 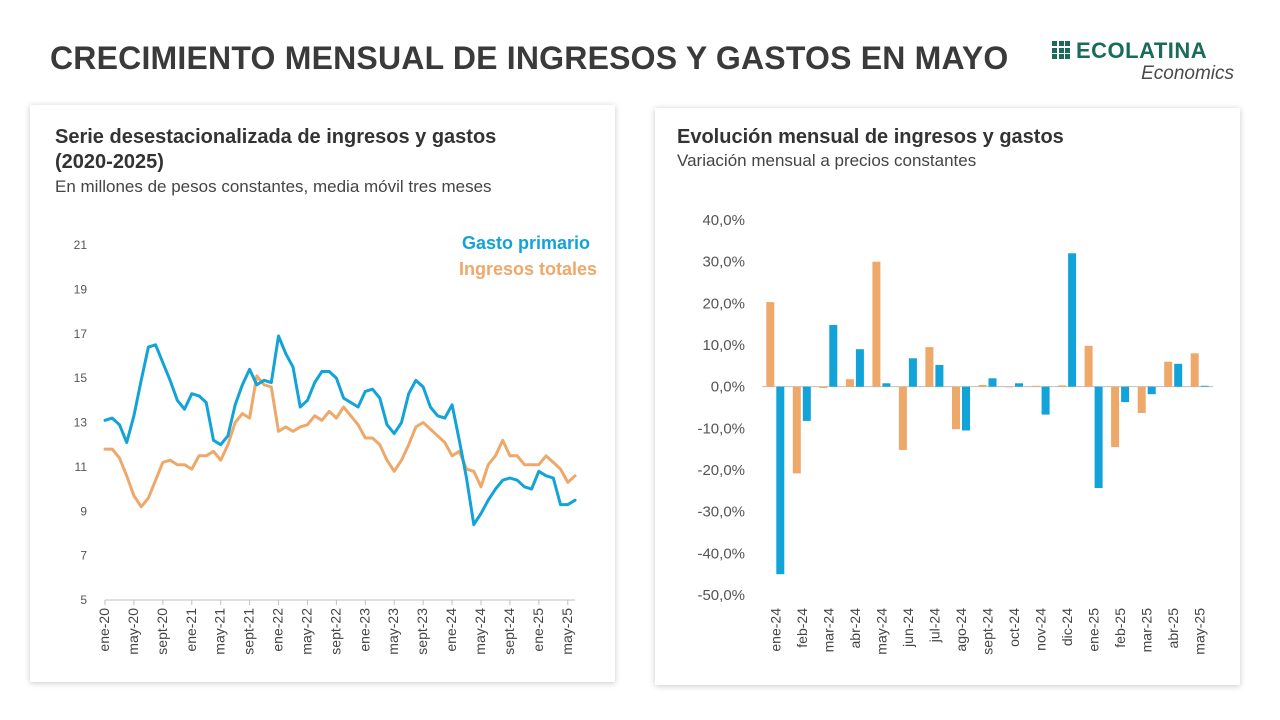 What do you see at coordinates (340, 441) in the screenshot?
I see `ingresos-totales-line` at bounding box center [340, 441].